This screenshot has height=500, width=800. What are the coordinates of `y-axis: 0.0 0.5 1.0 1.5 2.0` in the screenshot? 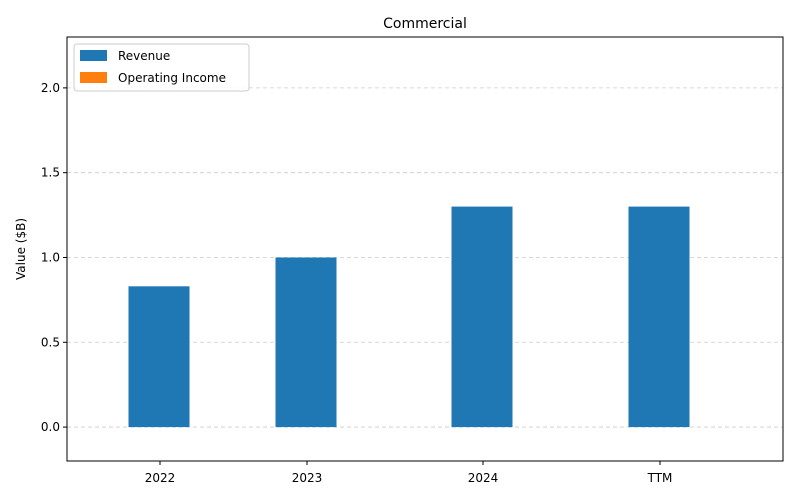 It's located at (54, 257).